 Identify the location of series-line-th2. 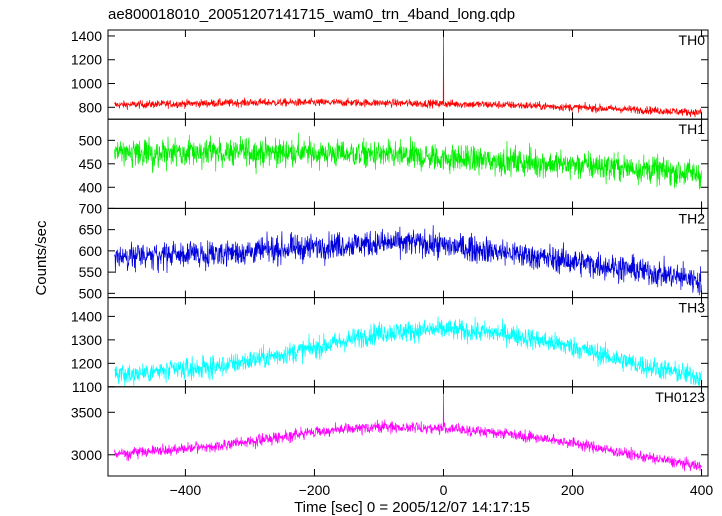
(408, 260).